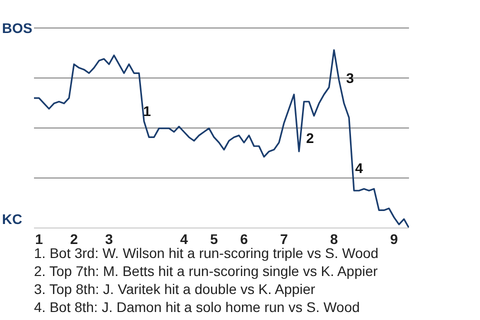  What do you see at coordinates (350, 78) in the screenshot?
I see `annotation: 3` at bounding box center [350, 78].